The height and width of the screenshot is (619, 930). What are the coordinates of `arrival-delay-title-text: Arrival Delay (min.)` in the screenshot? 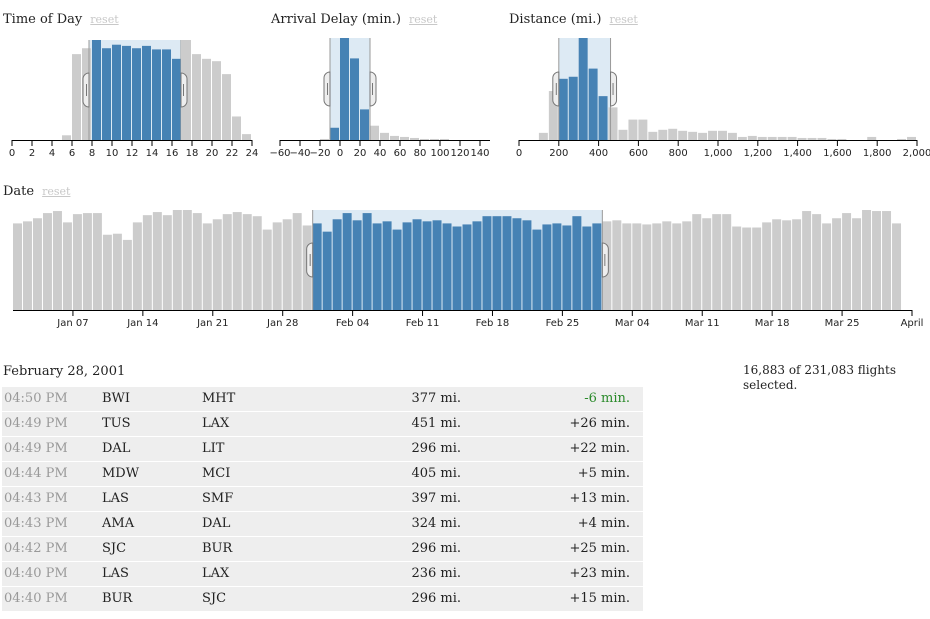 It's located at (336, 19).